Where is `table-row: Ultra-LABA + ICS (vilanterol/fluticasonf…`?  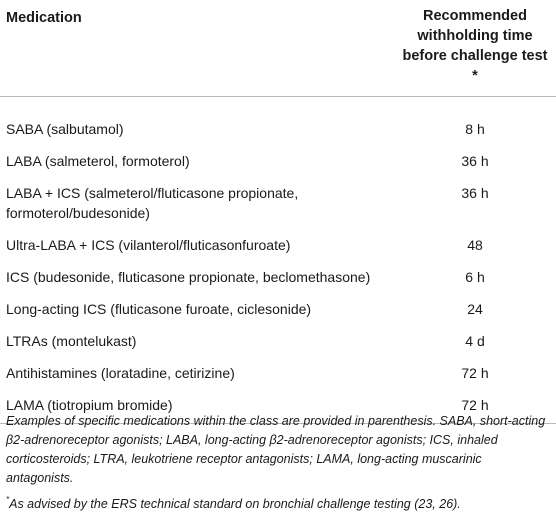
table-row: Ultra-LABA + ICS (vilanterol/fluticasonf… is located at coordinates (278, 245).